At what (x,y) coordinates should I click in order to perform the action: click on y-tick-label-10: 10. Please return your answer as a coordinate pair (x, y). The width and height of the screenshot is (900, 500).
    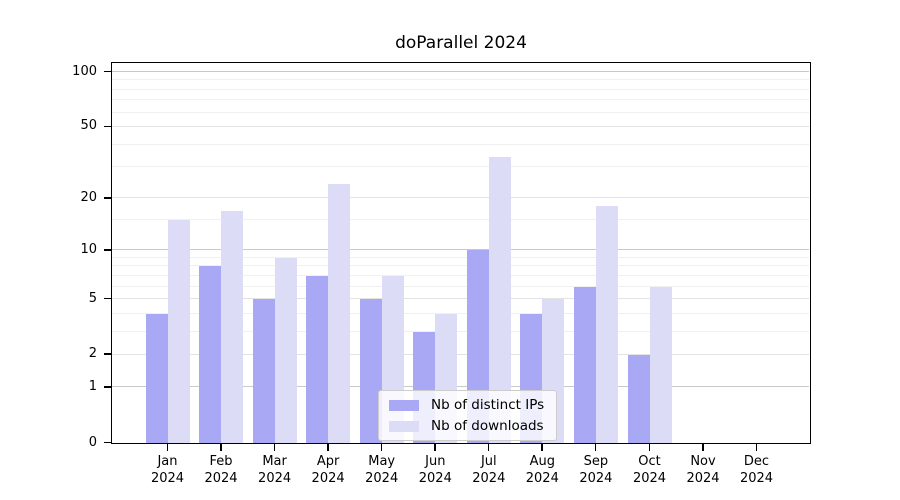
    Looking at the image, I should click on (88, 249).